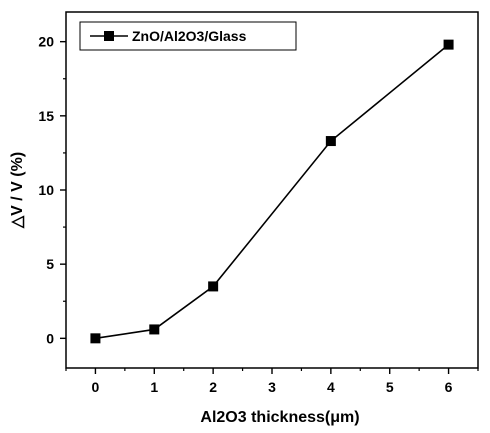  What do you see at coordinates (46, 42) in the screenshot?
I see `y-tick-label: 20` at bounding box center [46, 42].